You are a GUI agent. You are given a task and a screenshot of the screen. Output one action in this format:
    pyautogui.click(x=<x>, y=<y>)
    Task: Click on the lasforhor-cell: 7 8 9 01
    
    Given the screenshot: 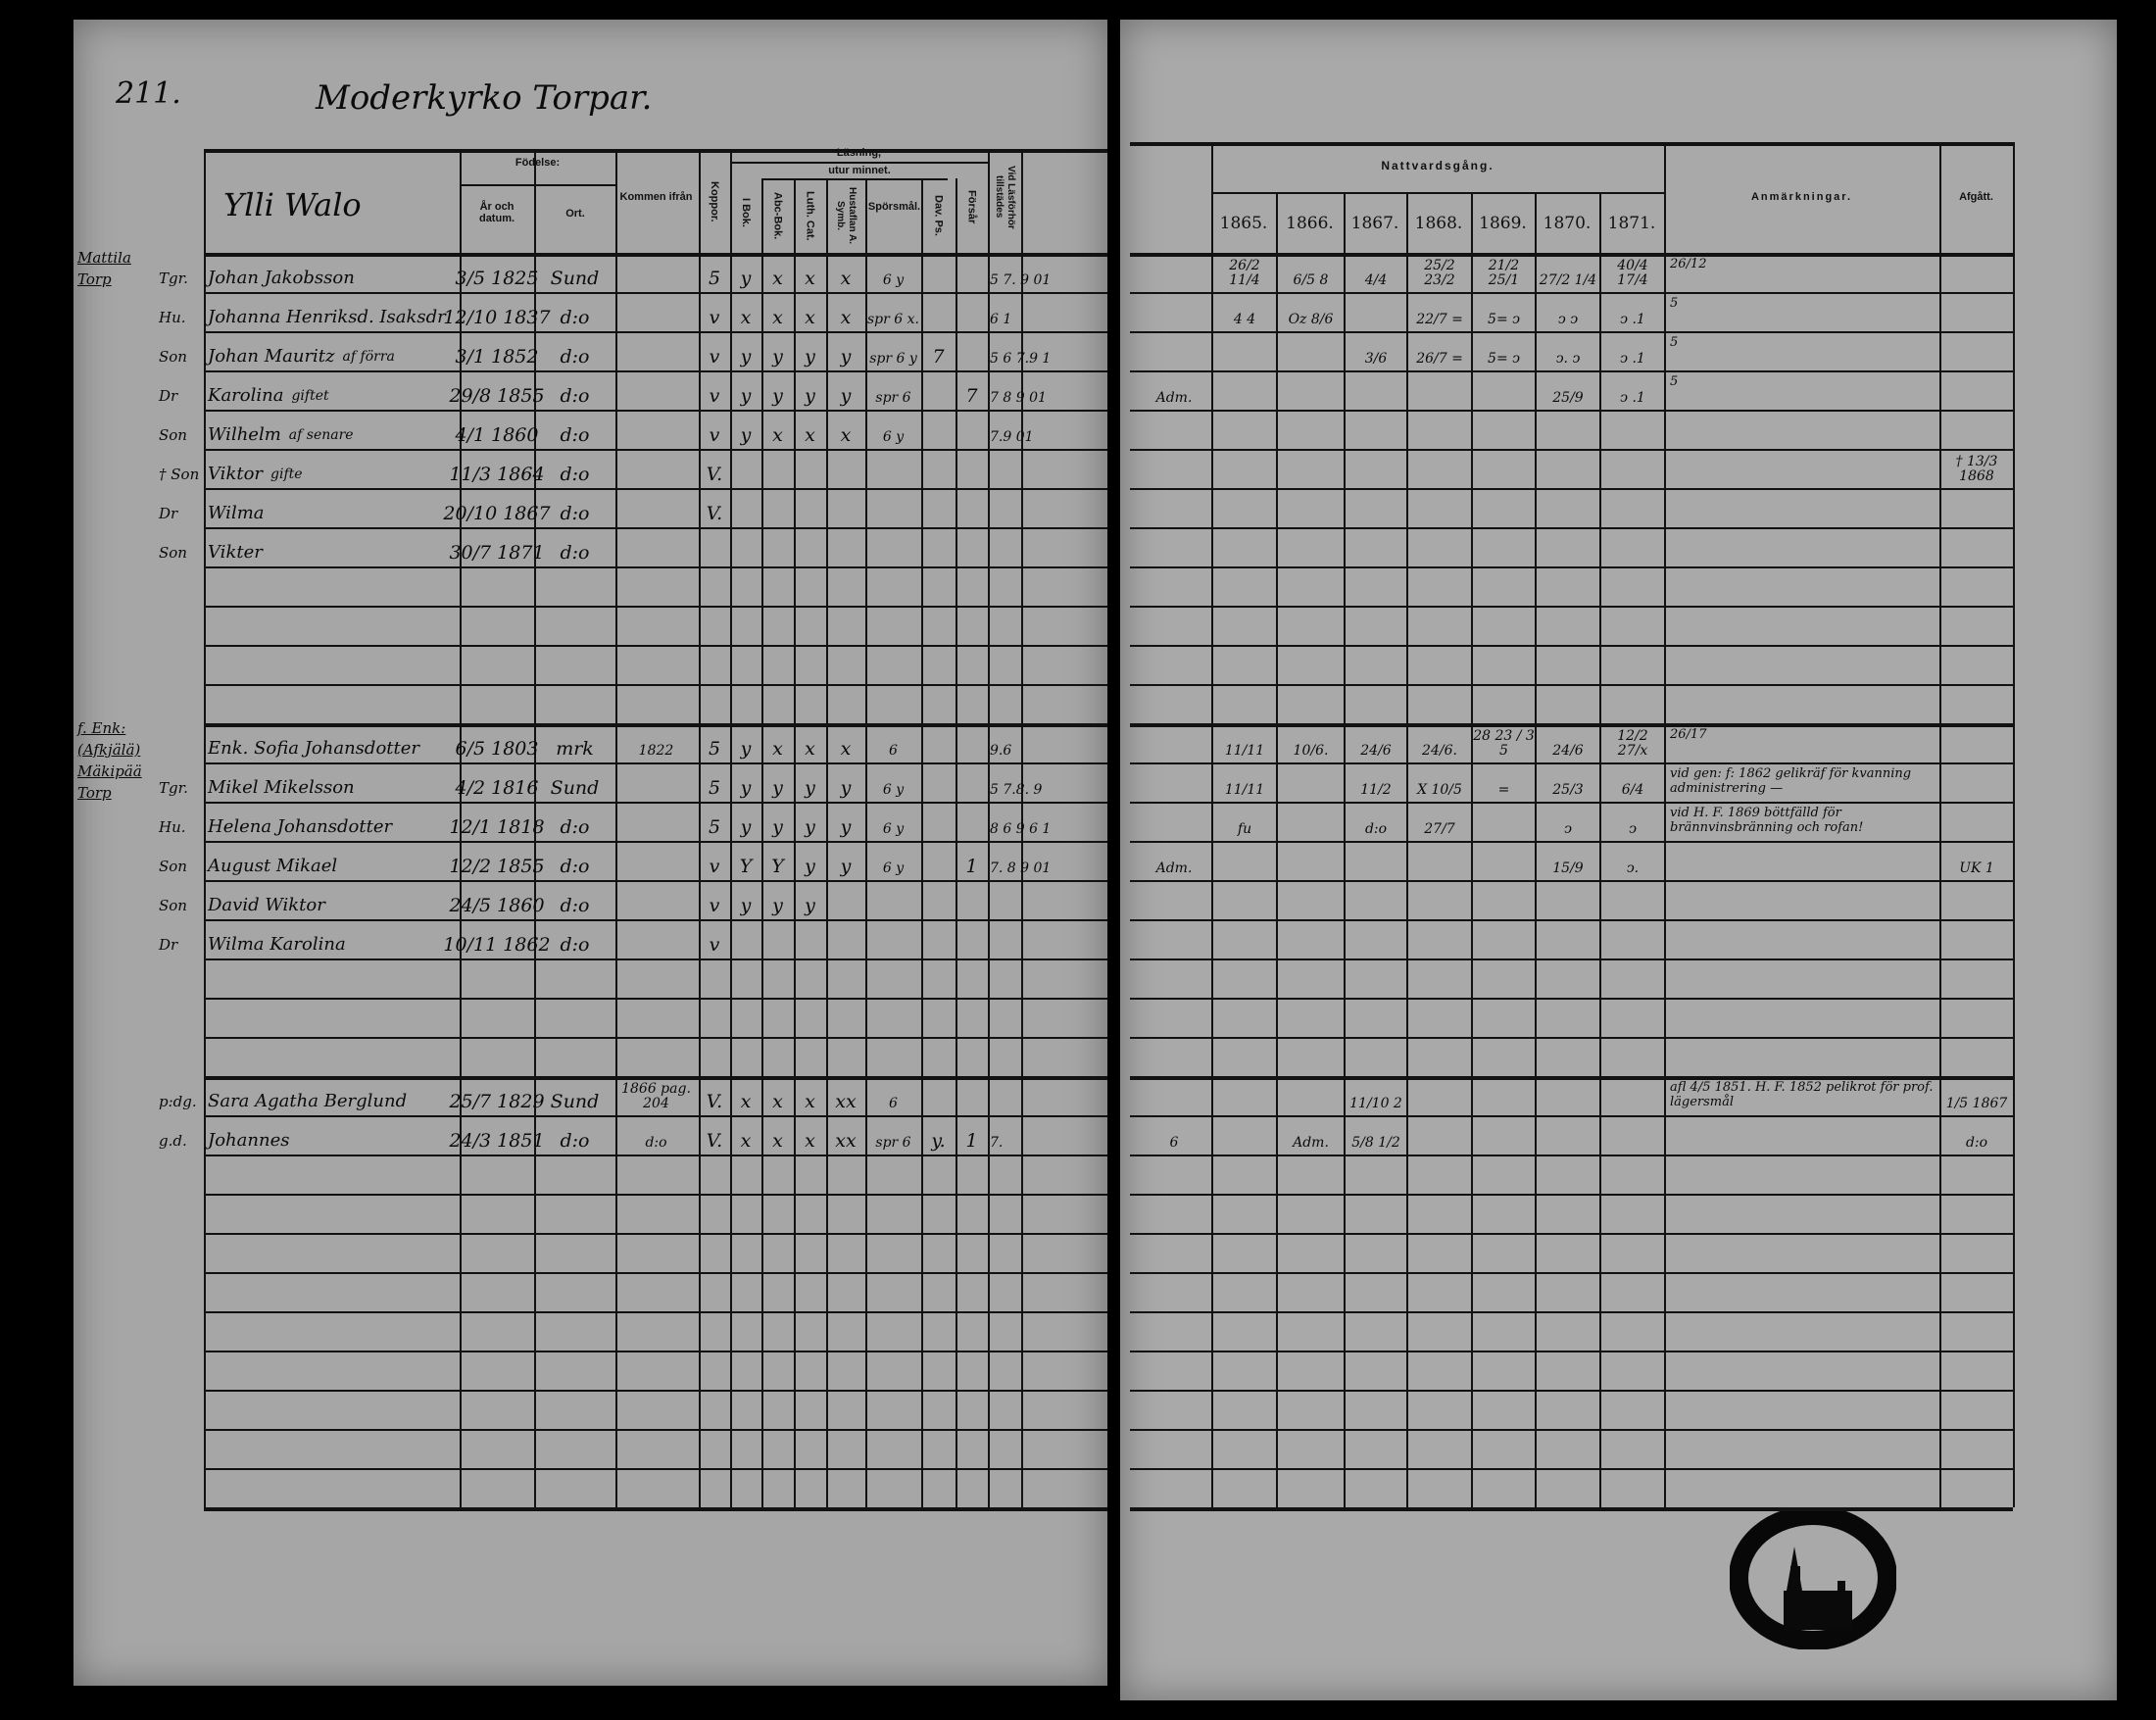 What is the action you would take?
    pyautogui.click(x=1018, y=398)
    